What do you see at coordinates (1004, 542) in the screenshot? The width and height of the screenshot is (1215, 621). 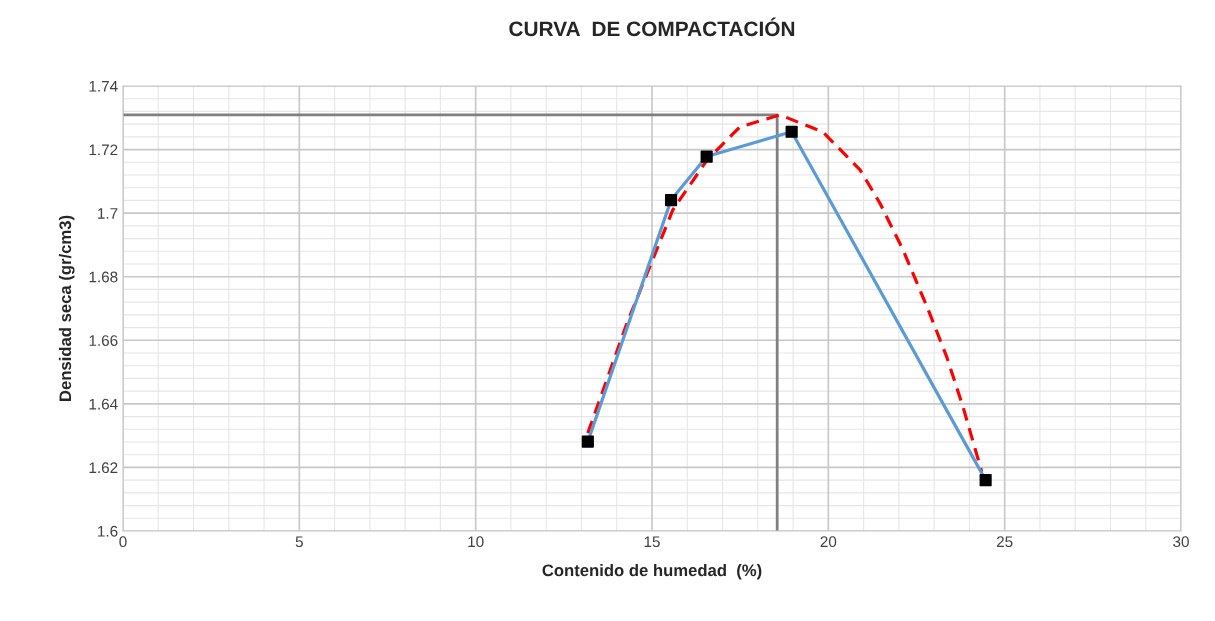 I see `x-tick-label: 25` at bounding box center [1004, 542].